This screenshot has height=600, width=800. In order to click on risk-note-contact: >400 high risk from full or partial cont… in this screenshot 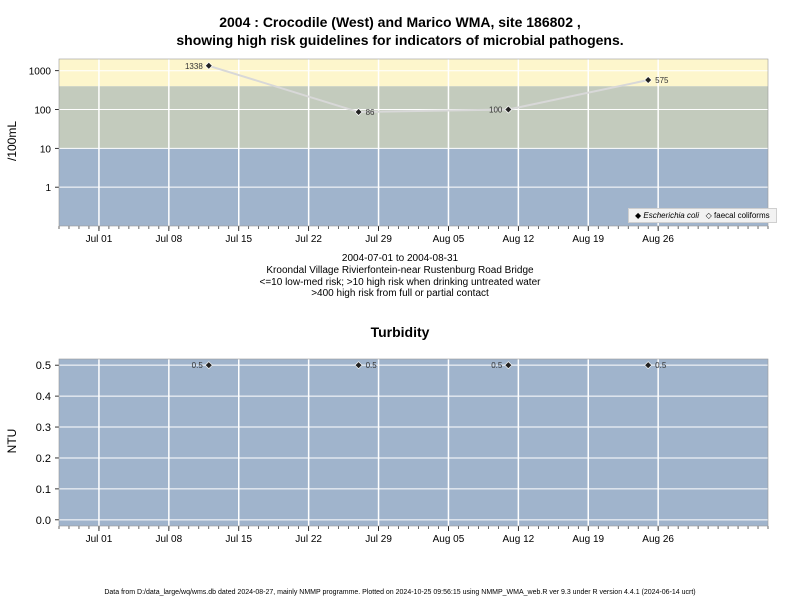, I will do `click(400, 293)`.